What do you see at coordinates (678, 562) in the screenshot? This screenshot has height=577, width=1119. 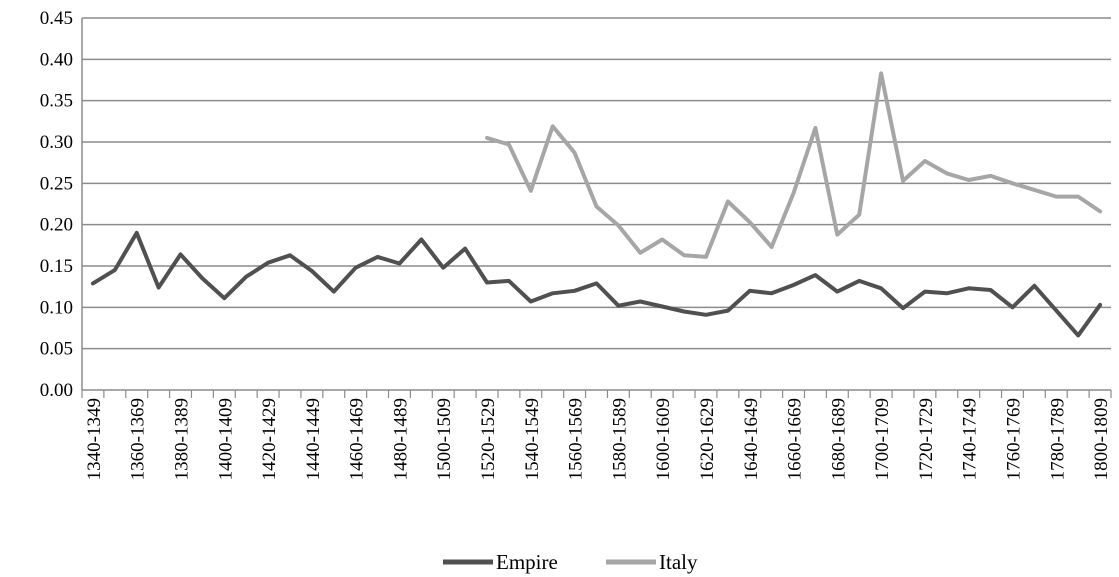 I see `legend-label-italy: Italy` at bounding box center [678, 562].